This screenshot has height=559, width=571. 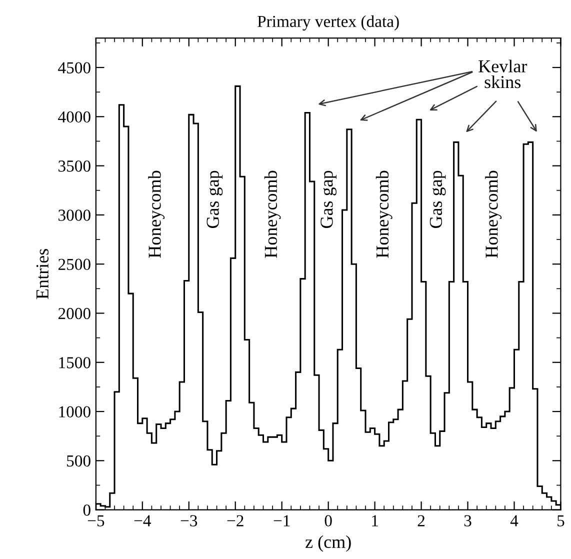 What do you see at coordinates (328, 520) in the screenshot?
I see `x-tick-label: 0` at bounding box center [328, 520].